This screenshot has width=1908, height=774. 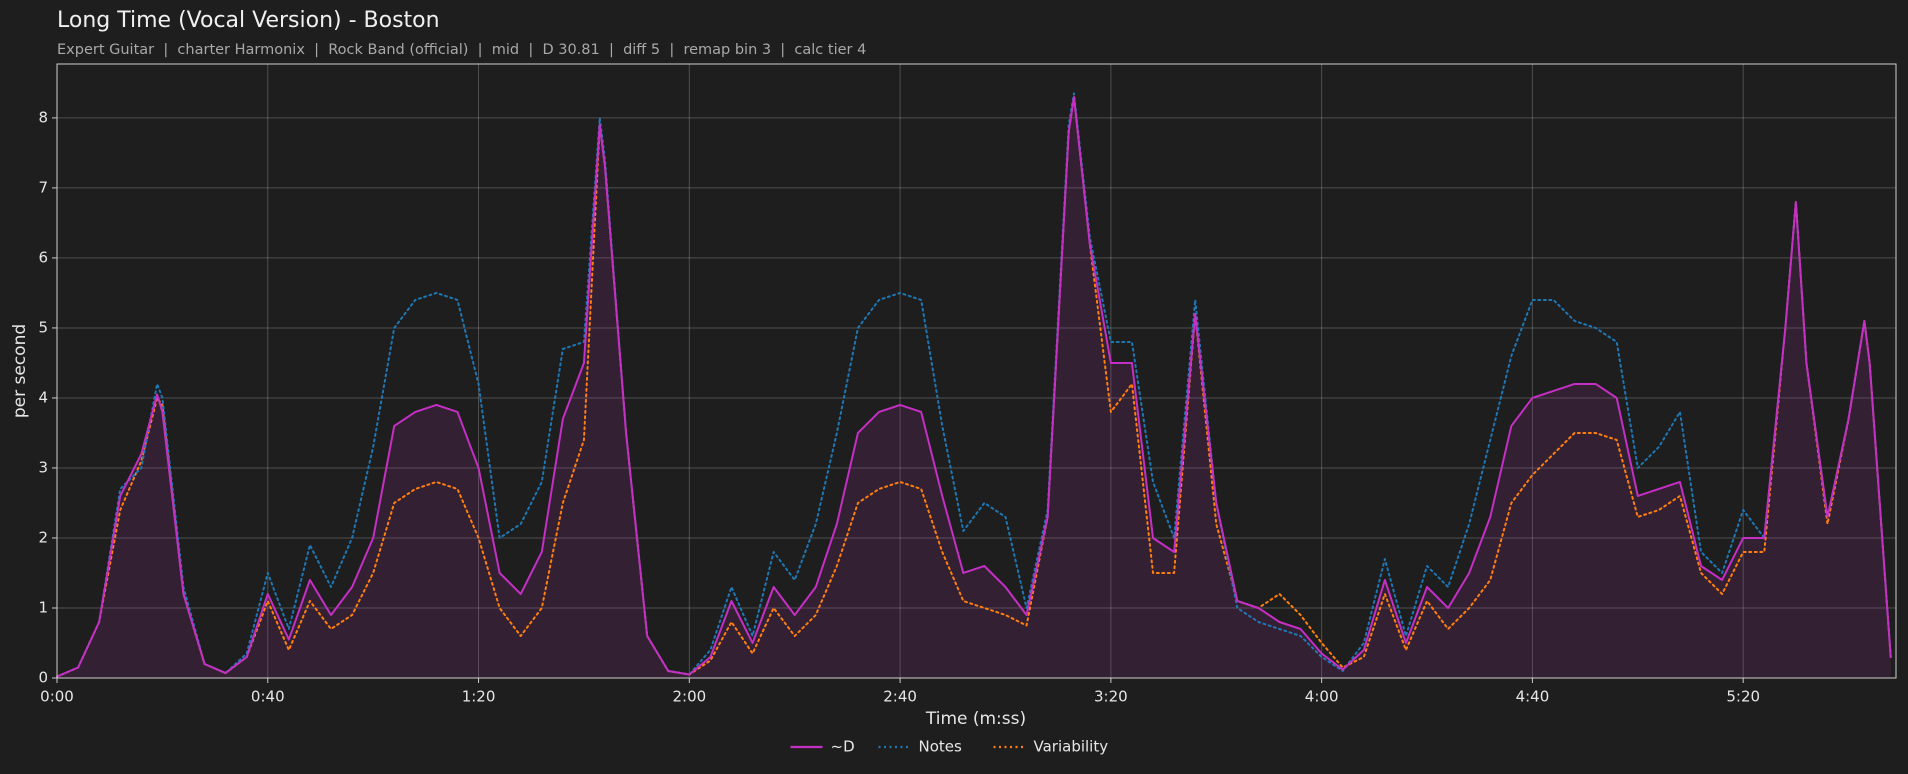 What do you see at coordinates (1743, 697) in the screenshot?
I see `x-tick-label: 5:20` at bounding box center [1743, 697].